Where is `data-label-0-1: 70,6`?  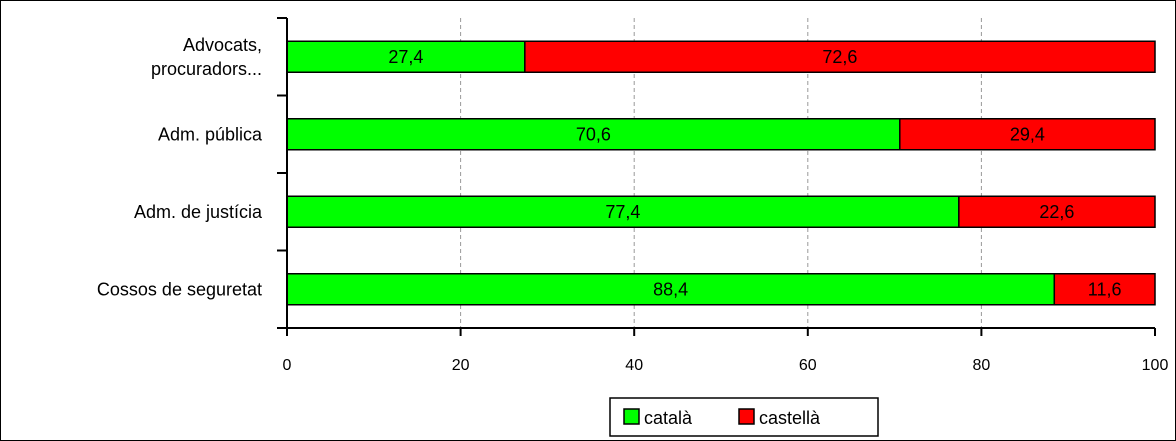 data-label-0-1: 70,6 is located at coordinates (593, 134).